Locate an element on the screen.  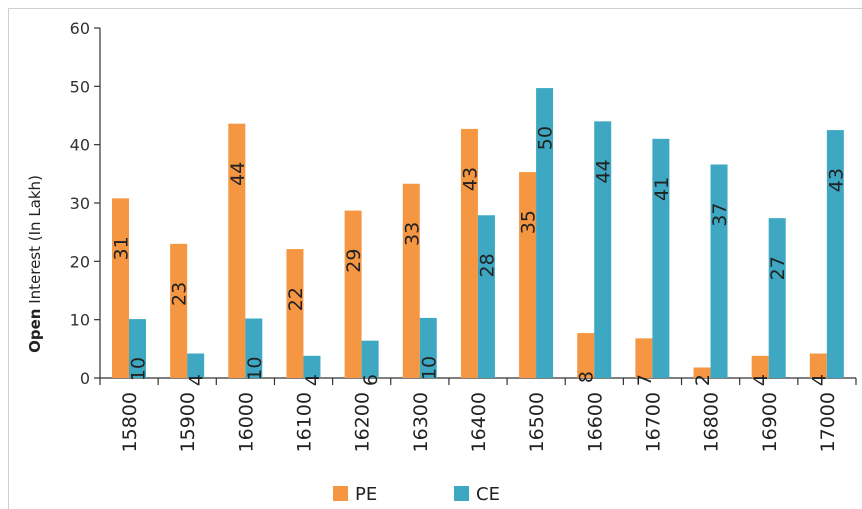
y-tick-label: 40 is located at coordinates (80, 145).